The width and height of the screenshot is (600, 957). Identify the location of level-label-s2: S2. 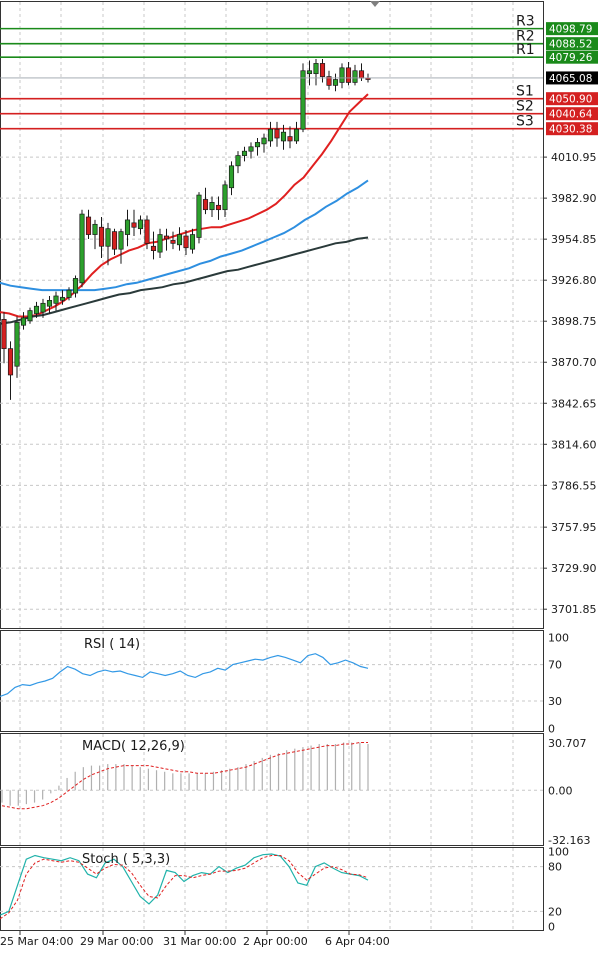
(525, 107).